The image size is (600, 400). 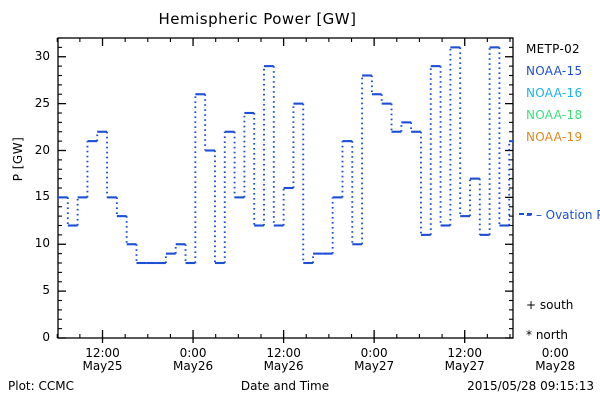 What do you see at coordinates (555, 305) in the screenshot?
I see `marker-label: south` at bounding box center [555, 305].